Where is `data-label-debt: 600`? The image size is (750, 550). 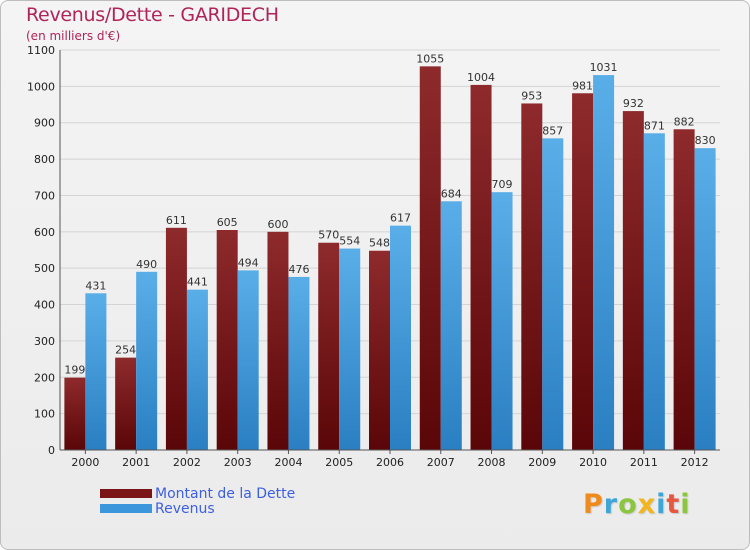
data-label-debt: 600 is located at coordinates (277, 224).